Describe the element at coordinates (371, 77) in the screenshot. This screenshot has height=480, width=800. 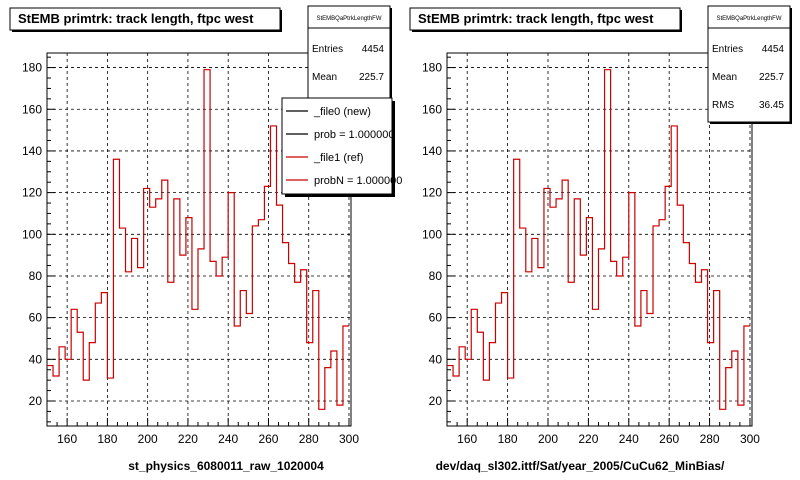
I see `panel1-stats-value: 225.7` at that location.